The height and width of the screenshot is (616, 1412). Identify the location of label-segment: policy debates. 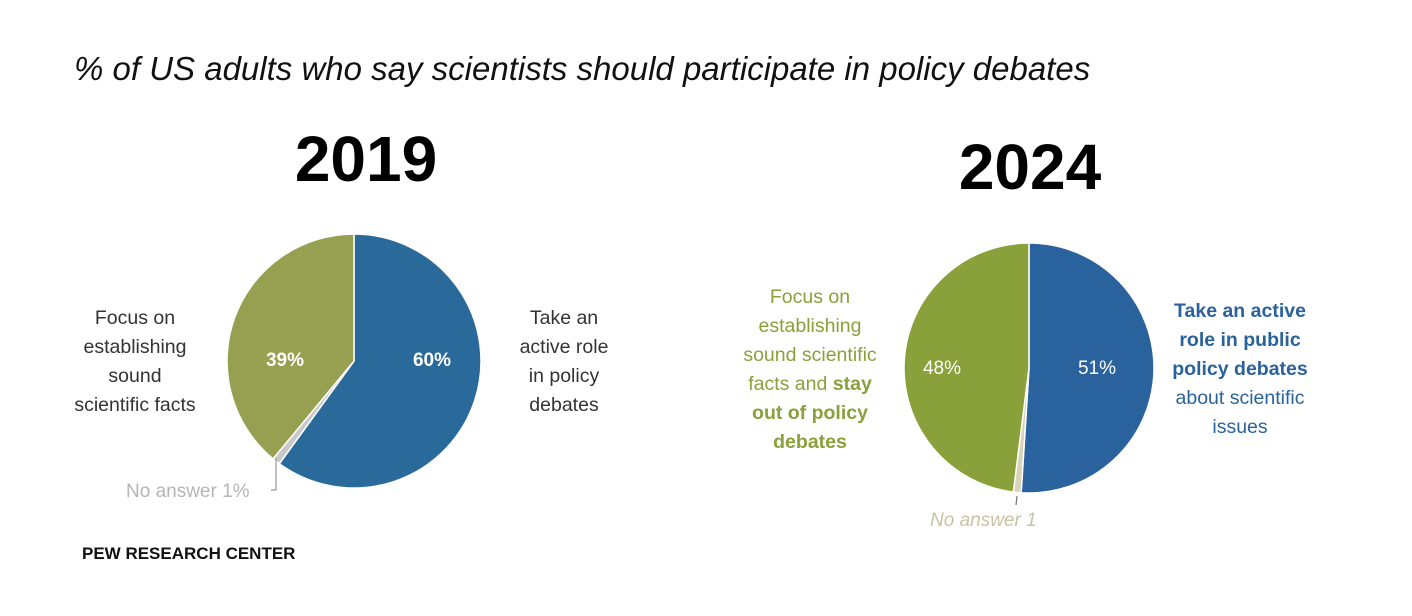
(1240, 369).